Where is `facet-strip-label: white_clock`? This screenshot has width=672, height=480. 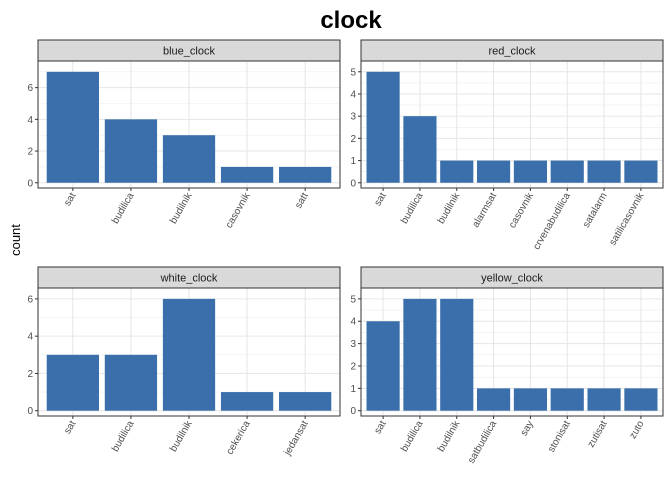
facet-strip-label: white_clock is located at coordinates (189, 279).